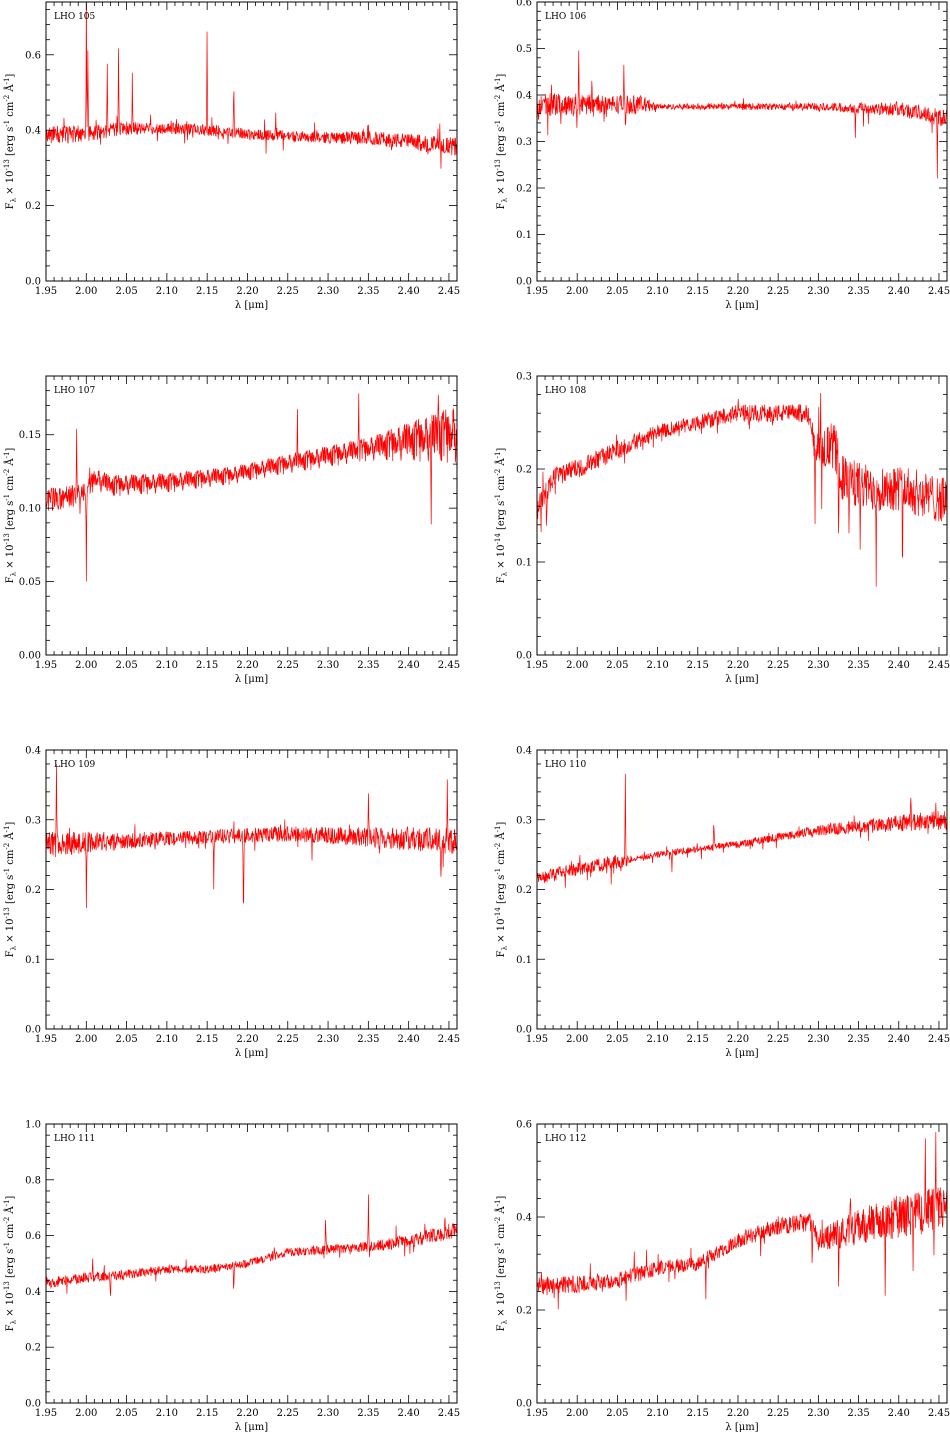  I want to click on y-tick-label: 0.00, so click(30, 656).